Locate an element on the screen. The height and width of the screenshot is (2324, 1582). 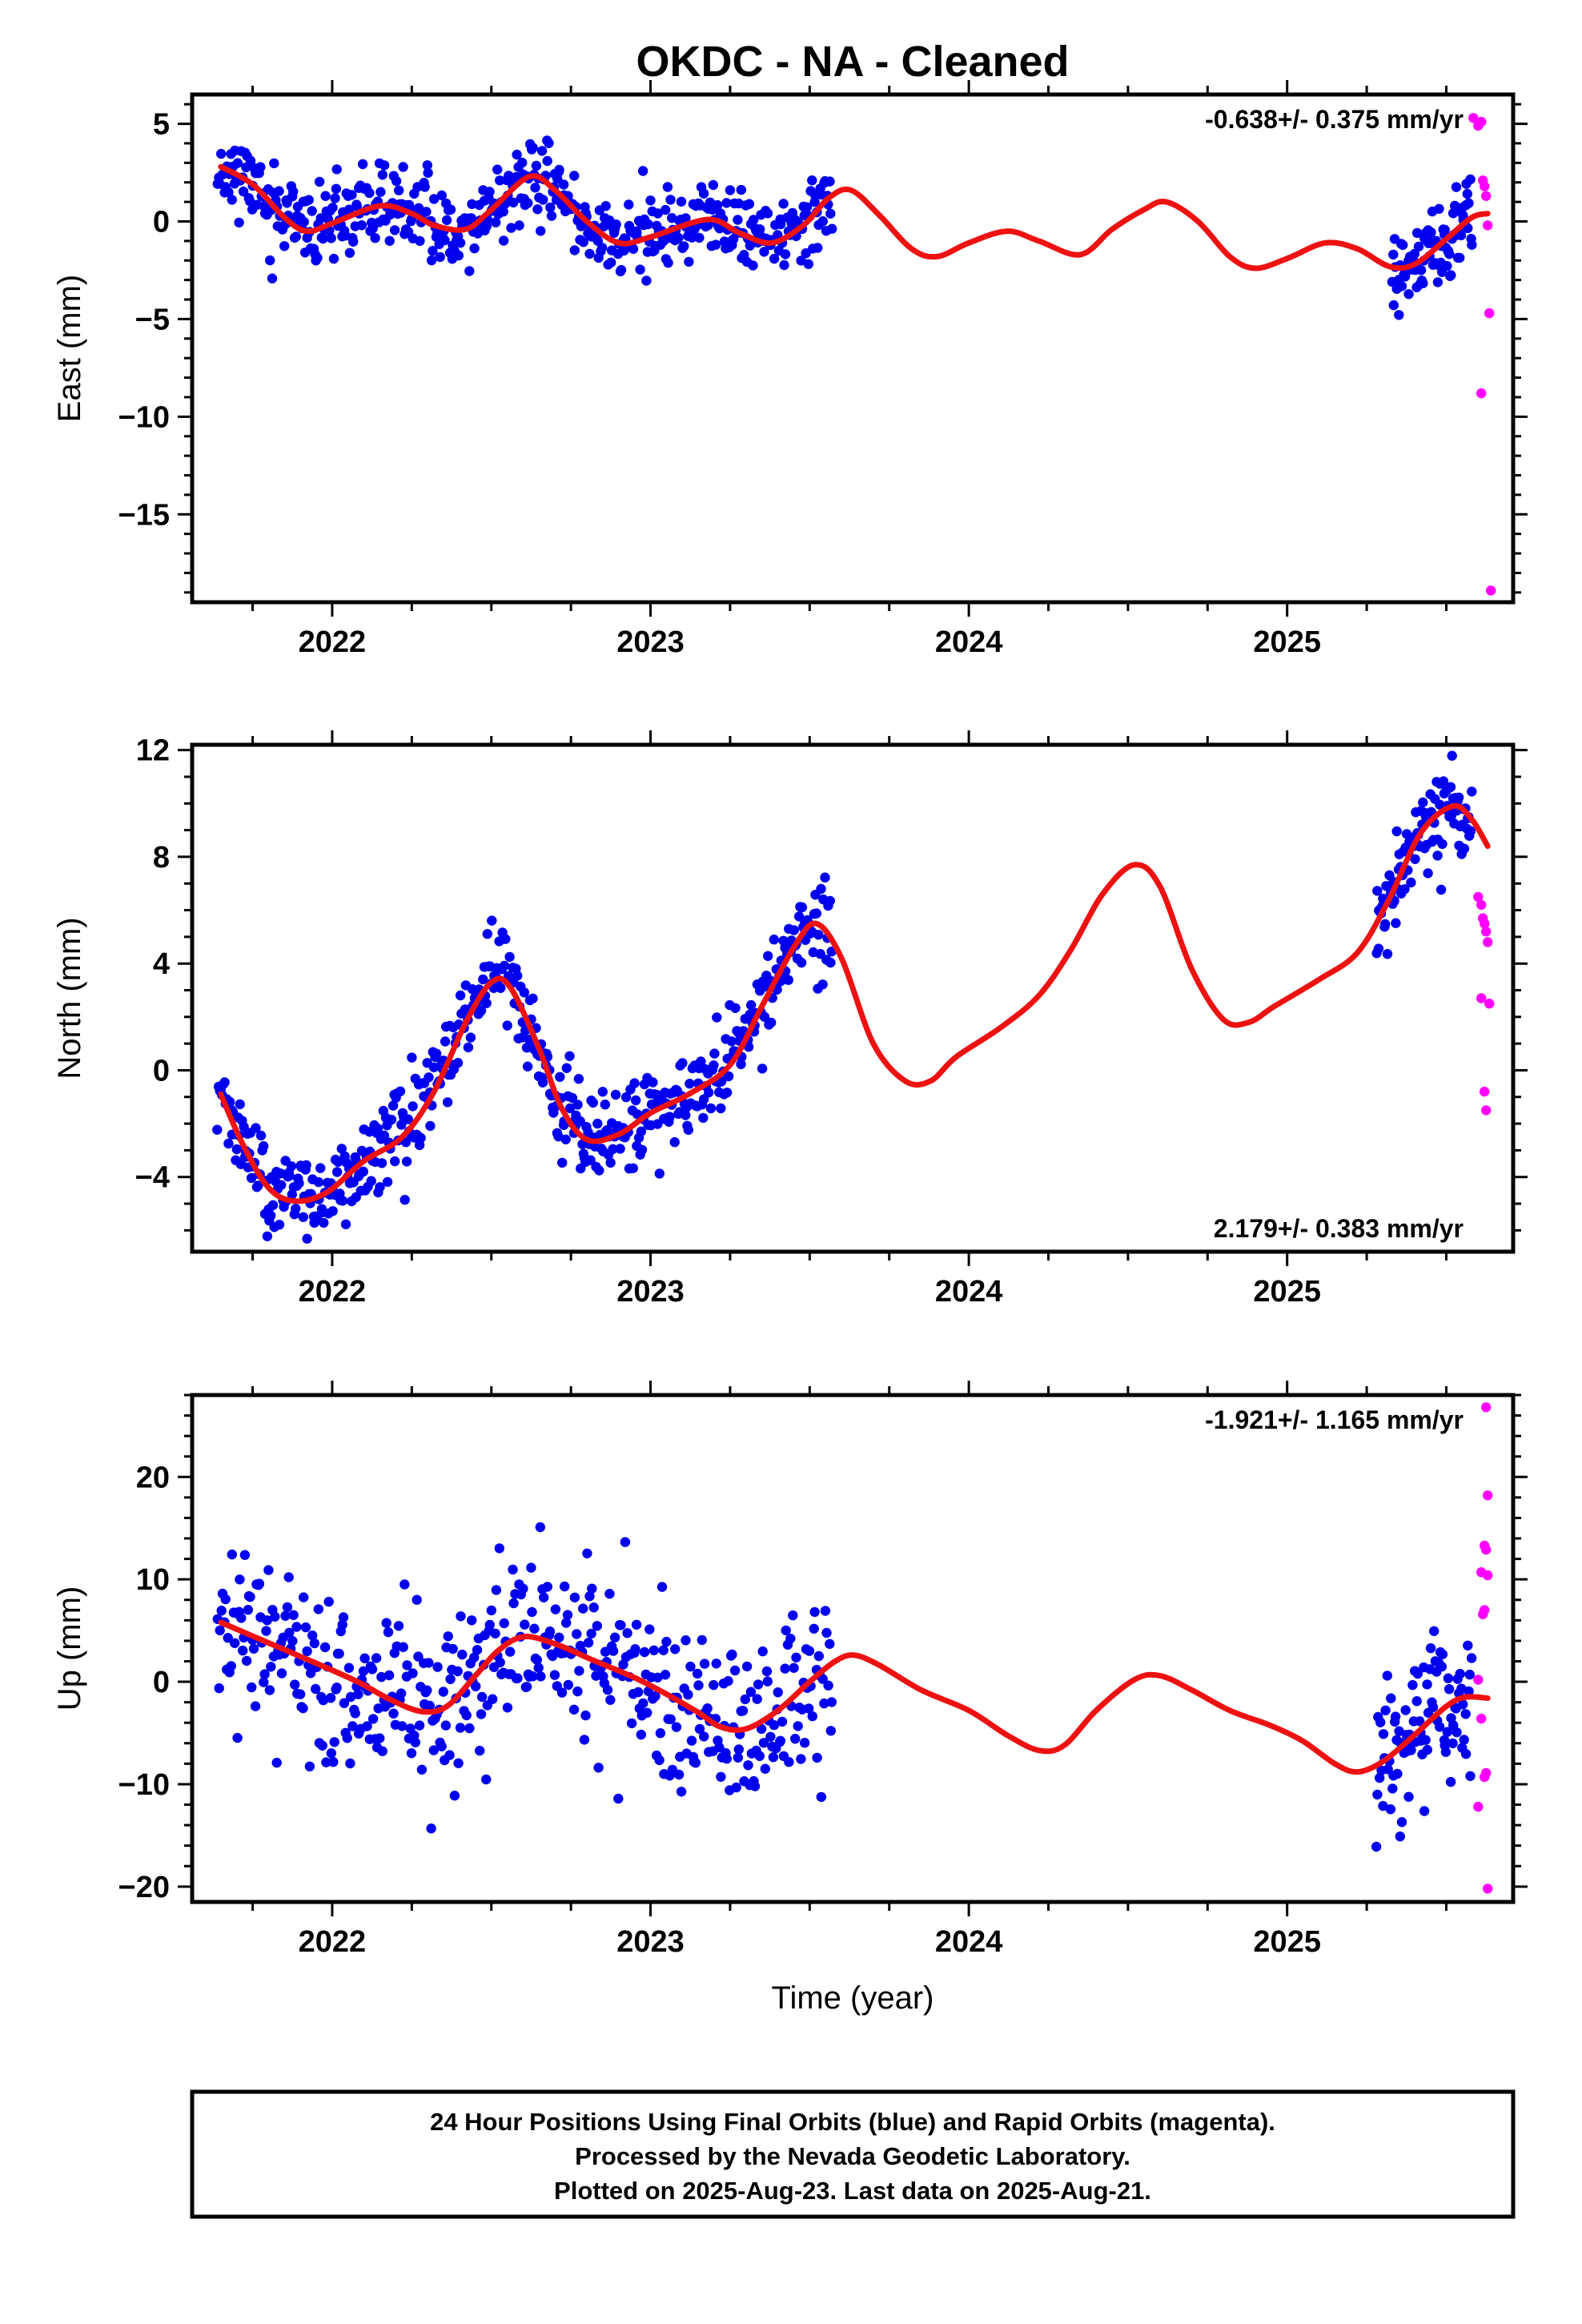
y-tick-label: 0 is located at coordinates (161, 1683).